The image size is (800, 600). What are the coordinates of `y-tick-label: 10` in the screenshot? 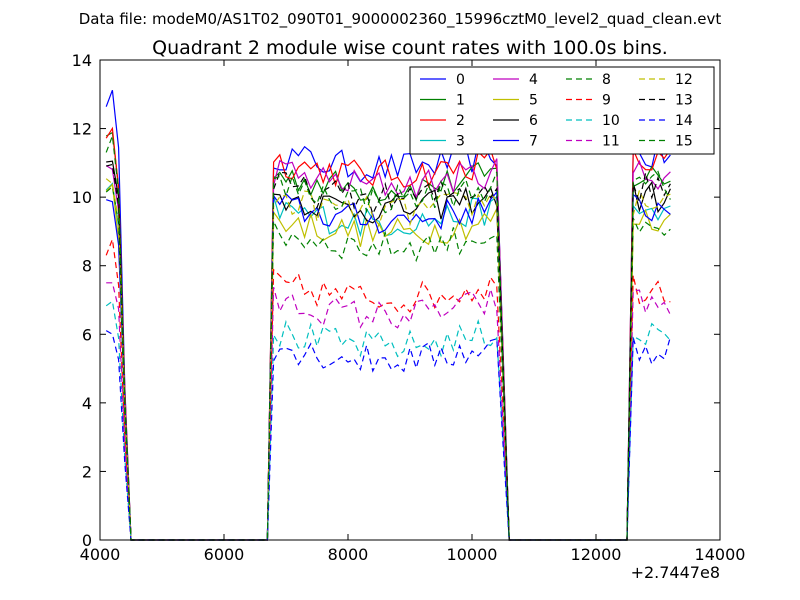 It's located at (82, 197).